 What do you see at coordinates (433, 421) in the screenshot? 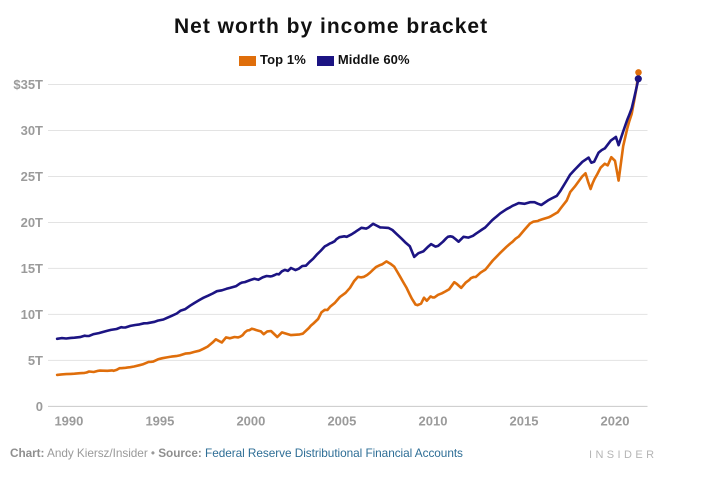
I see `svg-text: 2010` at bounding box center [433, 421].